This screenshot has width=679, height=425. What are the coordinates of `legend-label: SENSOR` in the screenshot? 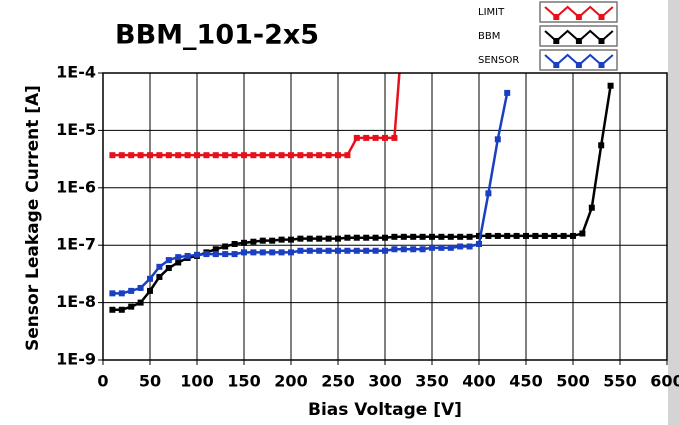 It's located at (498, 60).